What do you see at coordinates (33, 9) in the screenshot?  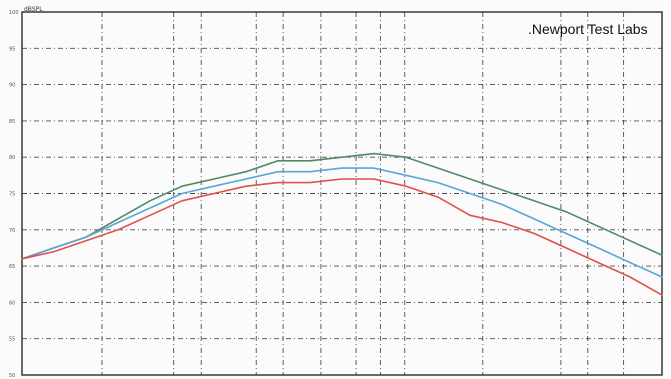 I see `axis-caption: dBSPL` at bounding box center [33, 9].